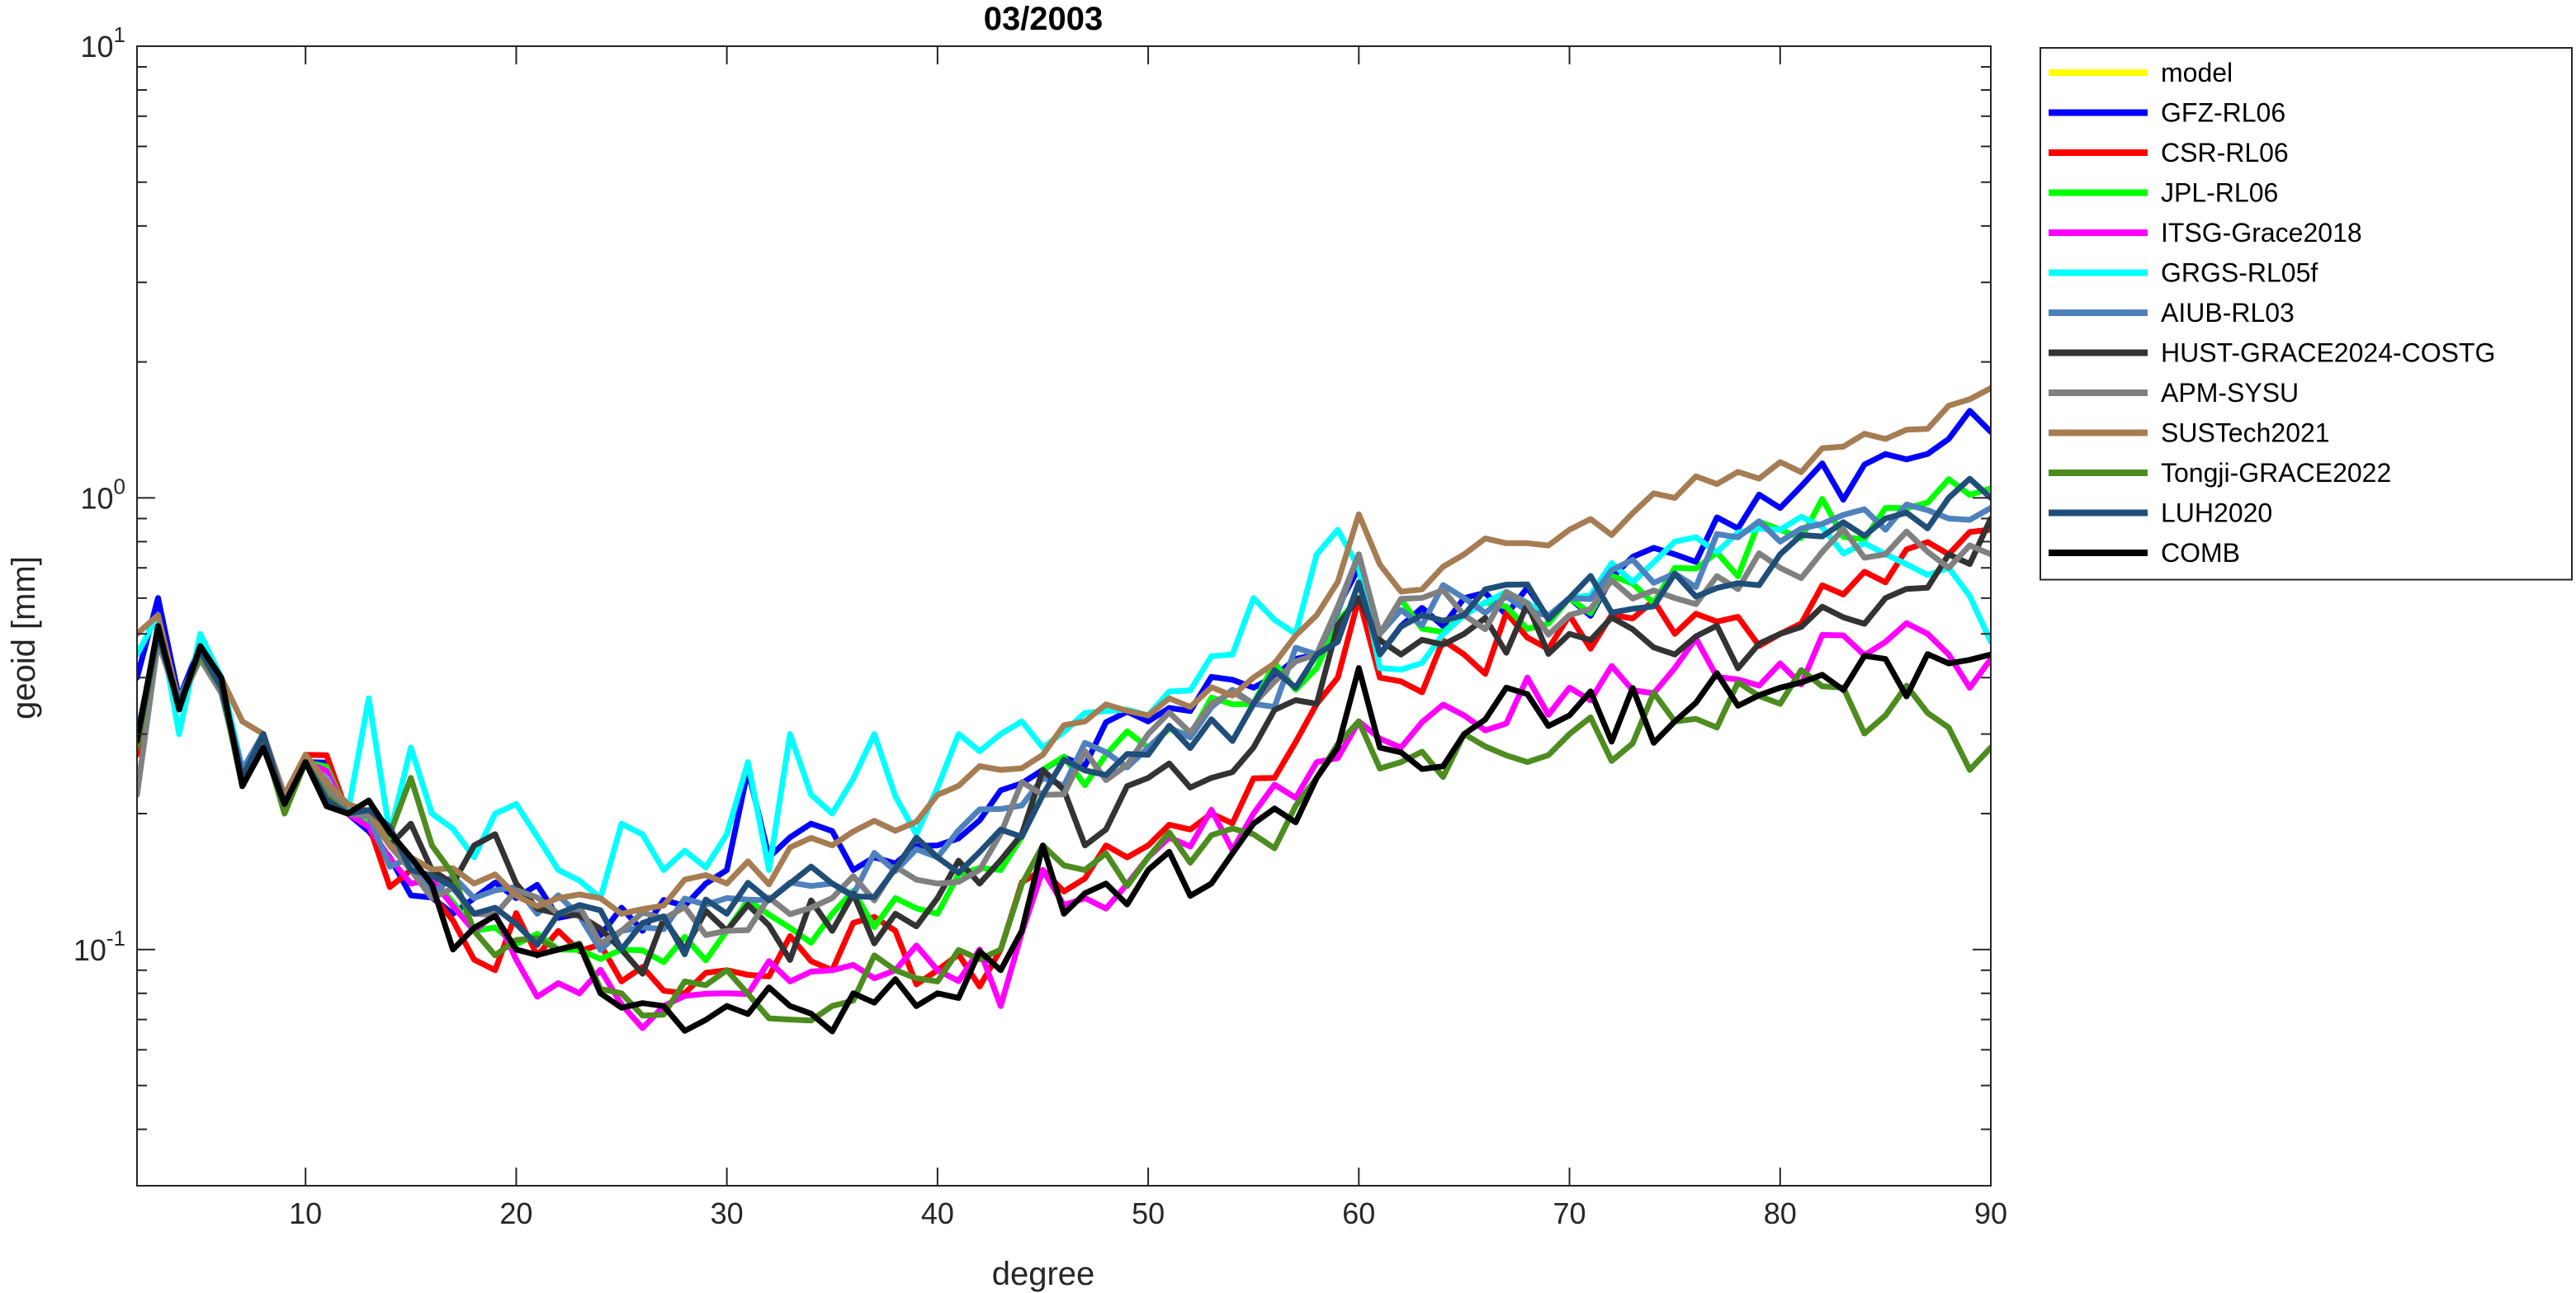 The image size is (2576, 1293). What do you see at coordinates (2228, 313) in the screenshot?
I see `legend-label-aiub-rl03: AIUB-RL03` at bounding box center [2228, 313].